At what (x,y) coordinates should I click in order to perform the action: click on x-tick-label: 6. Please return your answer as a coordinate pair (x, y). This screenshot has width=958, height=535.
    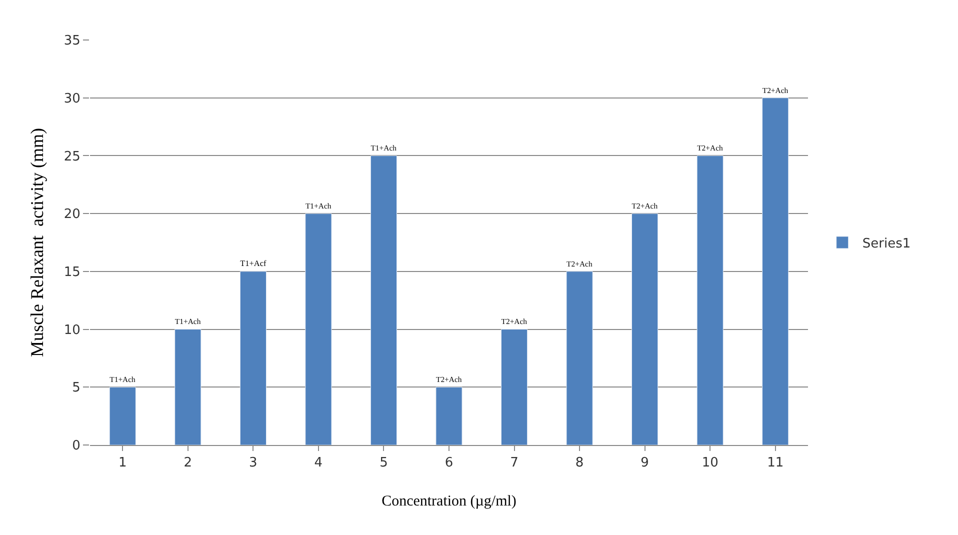
    Looking at the image, I should click on (449, 463).